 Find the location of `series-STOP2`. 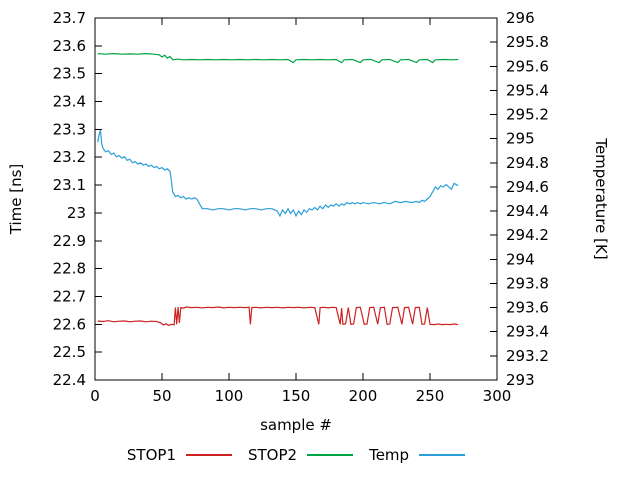

series-STOP2 is located at coordinates (278, 58).